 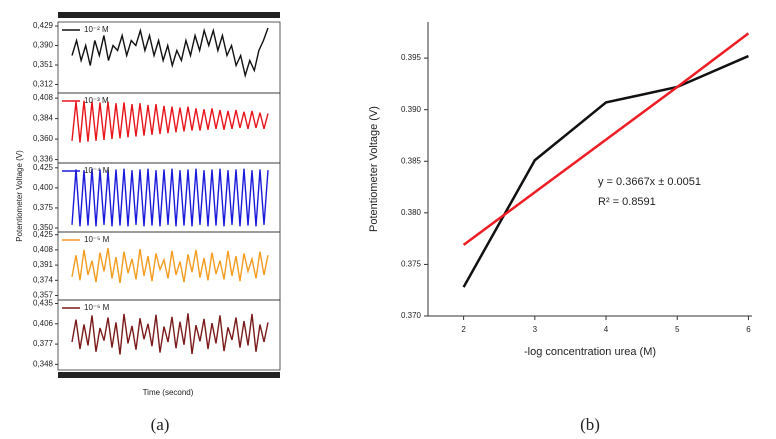 I want to click on panel-frame, so click(x=169, y=335).